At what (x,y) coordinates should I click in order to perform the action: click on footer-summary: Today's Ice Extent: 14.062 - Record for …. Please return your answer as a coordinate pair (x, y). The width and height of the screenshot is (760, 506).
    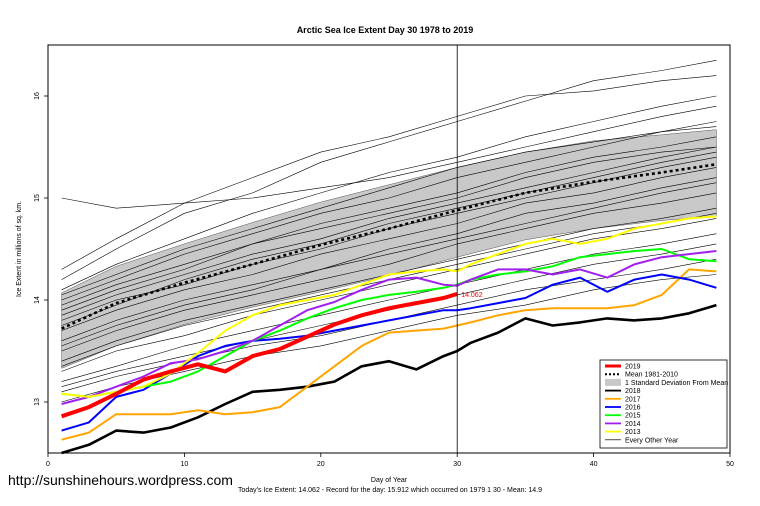
    Looking at the image, I should click on (390, 490).